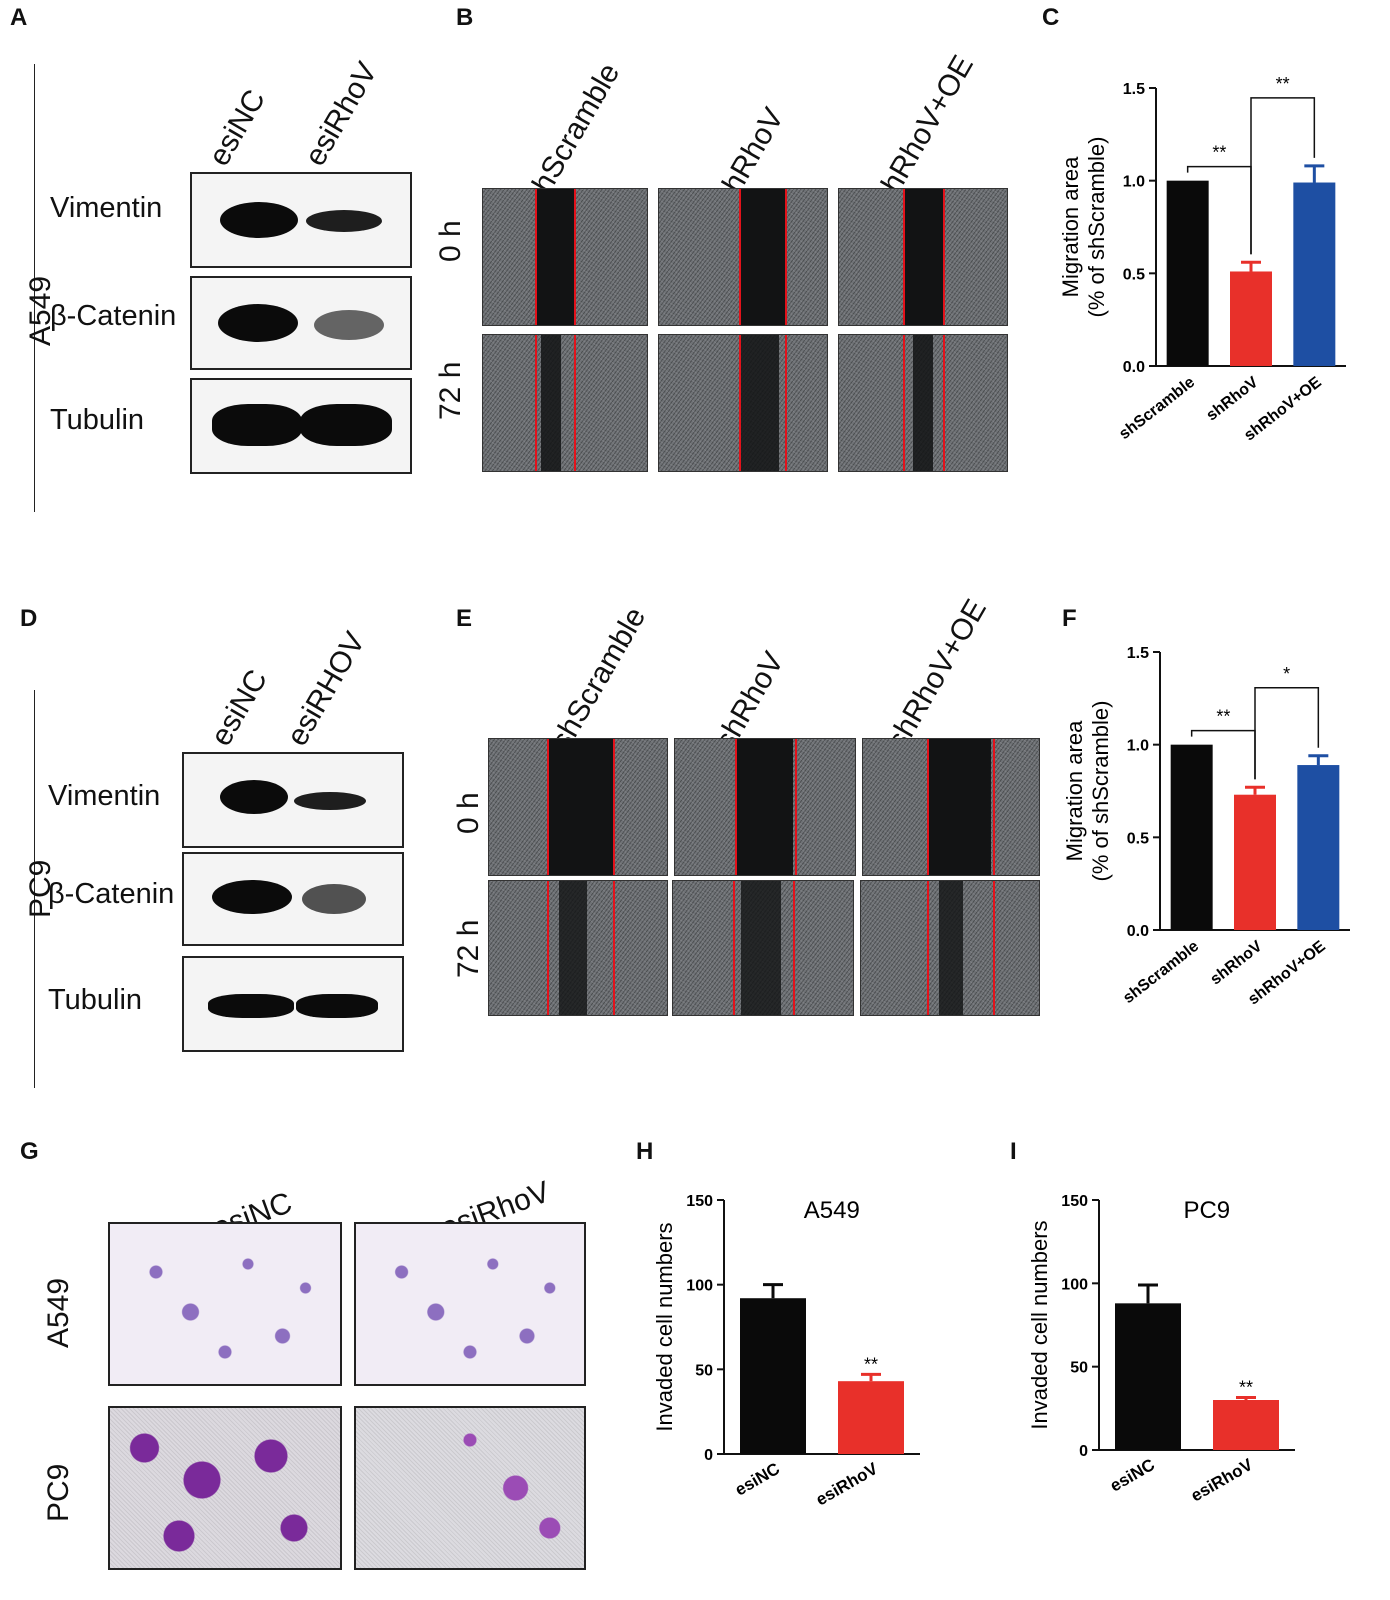 This screenshot has width=1390, height=1600. What do you see at coordinates (1051, 17) in the screenshot?
I see `panel-label-c: C` at bounding box center [1051, 17].